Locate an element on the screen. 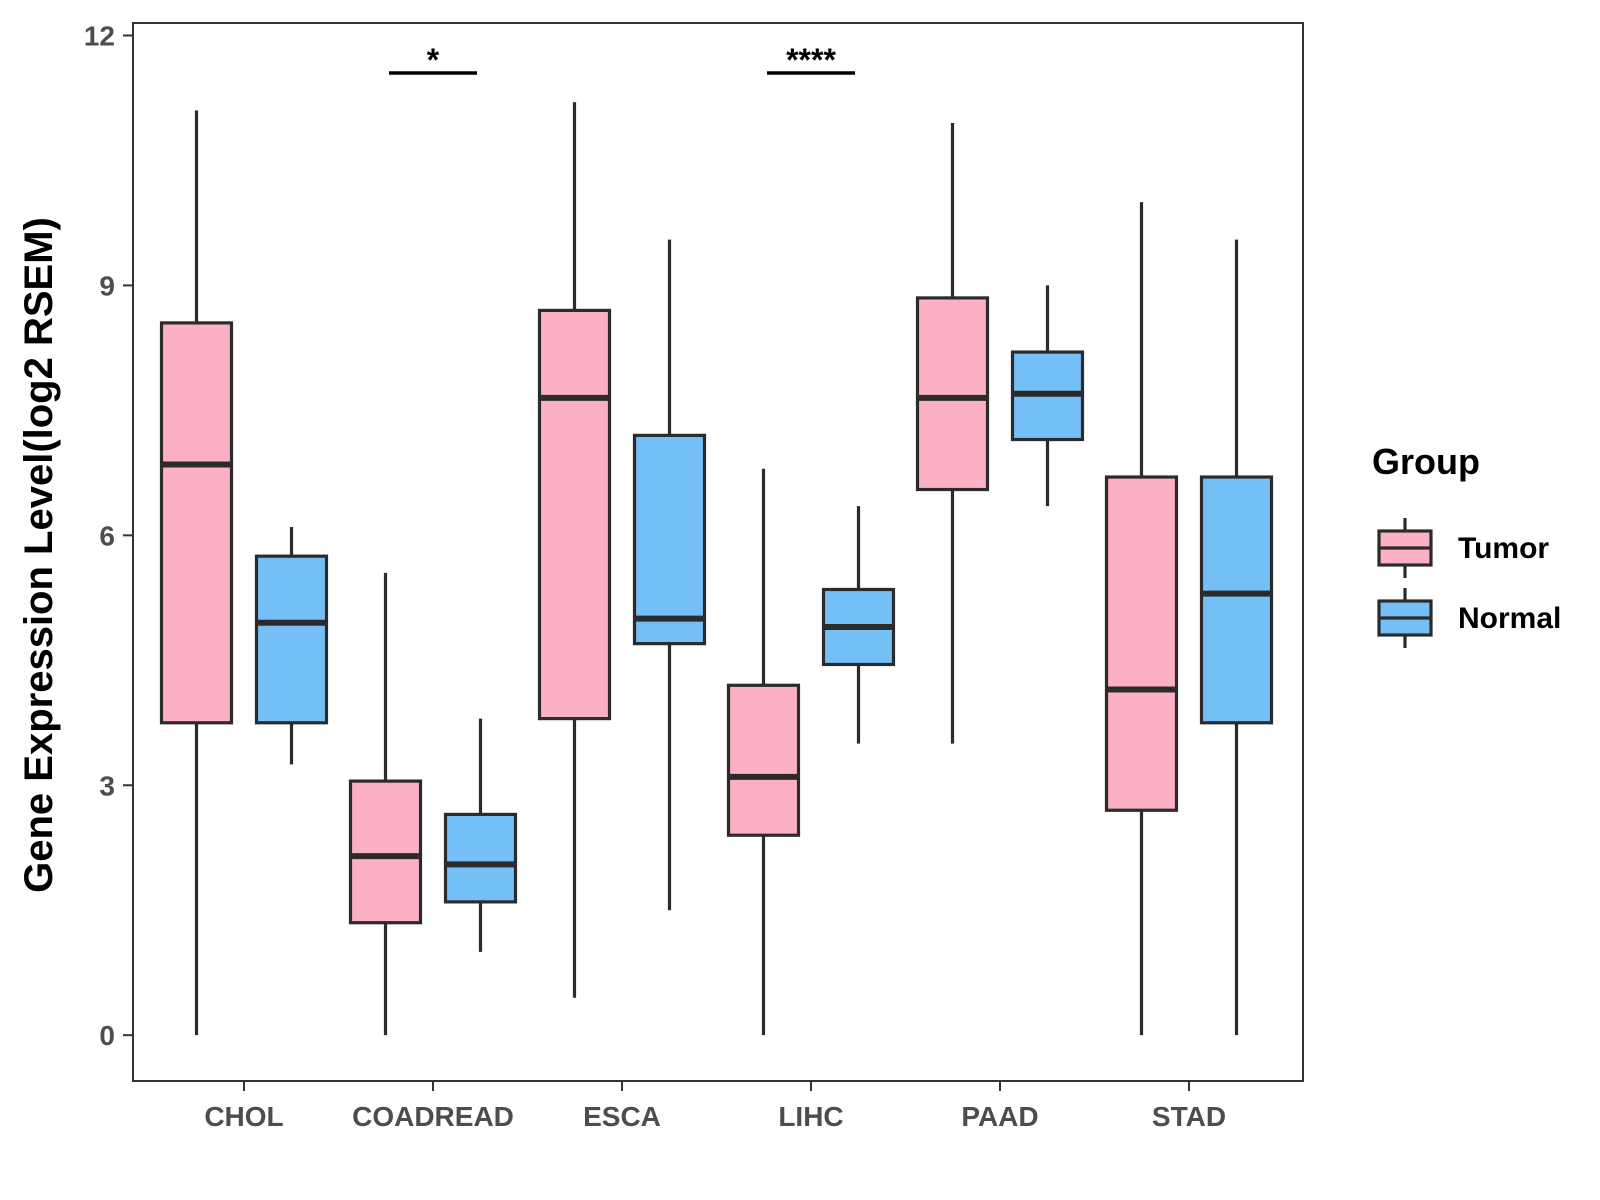 This screenshot has height=1200, width=1600. x-tick-label: COADREAD is located at coordinates (433, 1116).